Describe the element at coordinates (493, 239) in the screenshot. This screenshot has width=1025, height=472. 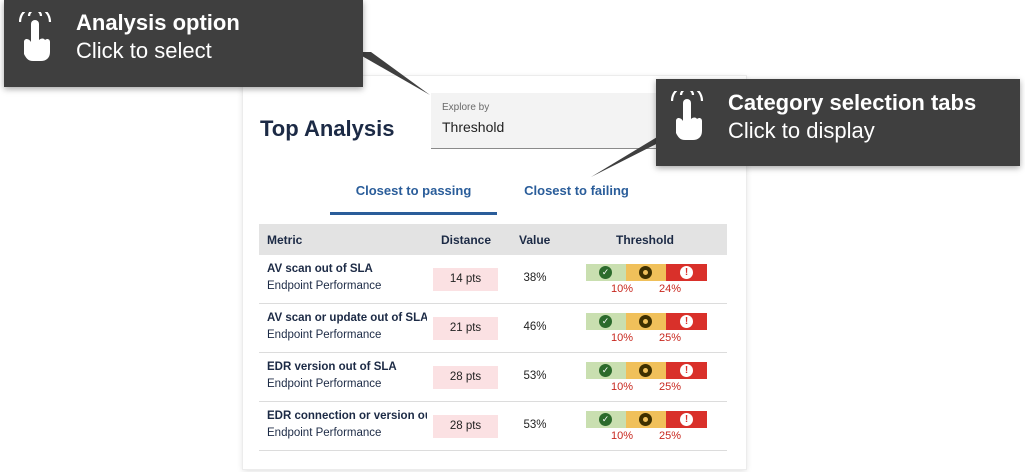
I see `table-header: Metric Distance Value Threshold` at that location.